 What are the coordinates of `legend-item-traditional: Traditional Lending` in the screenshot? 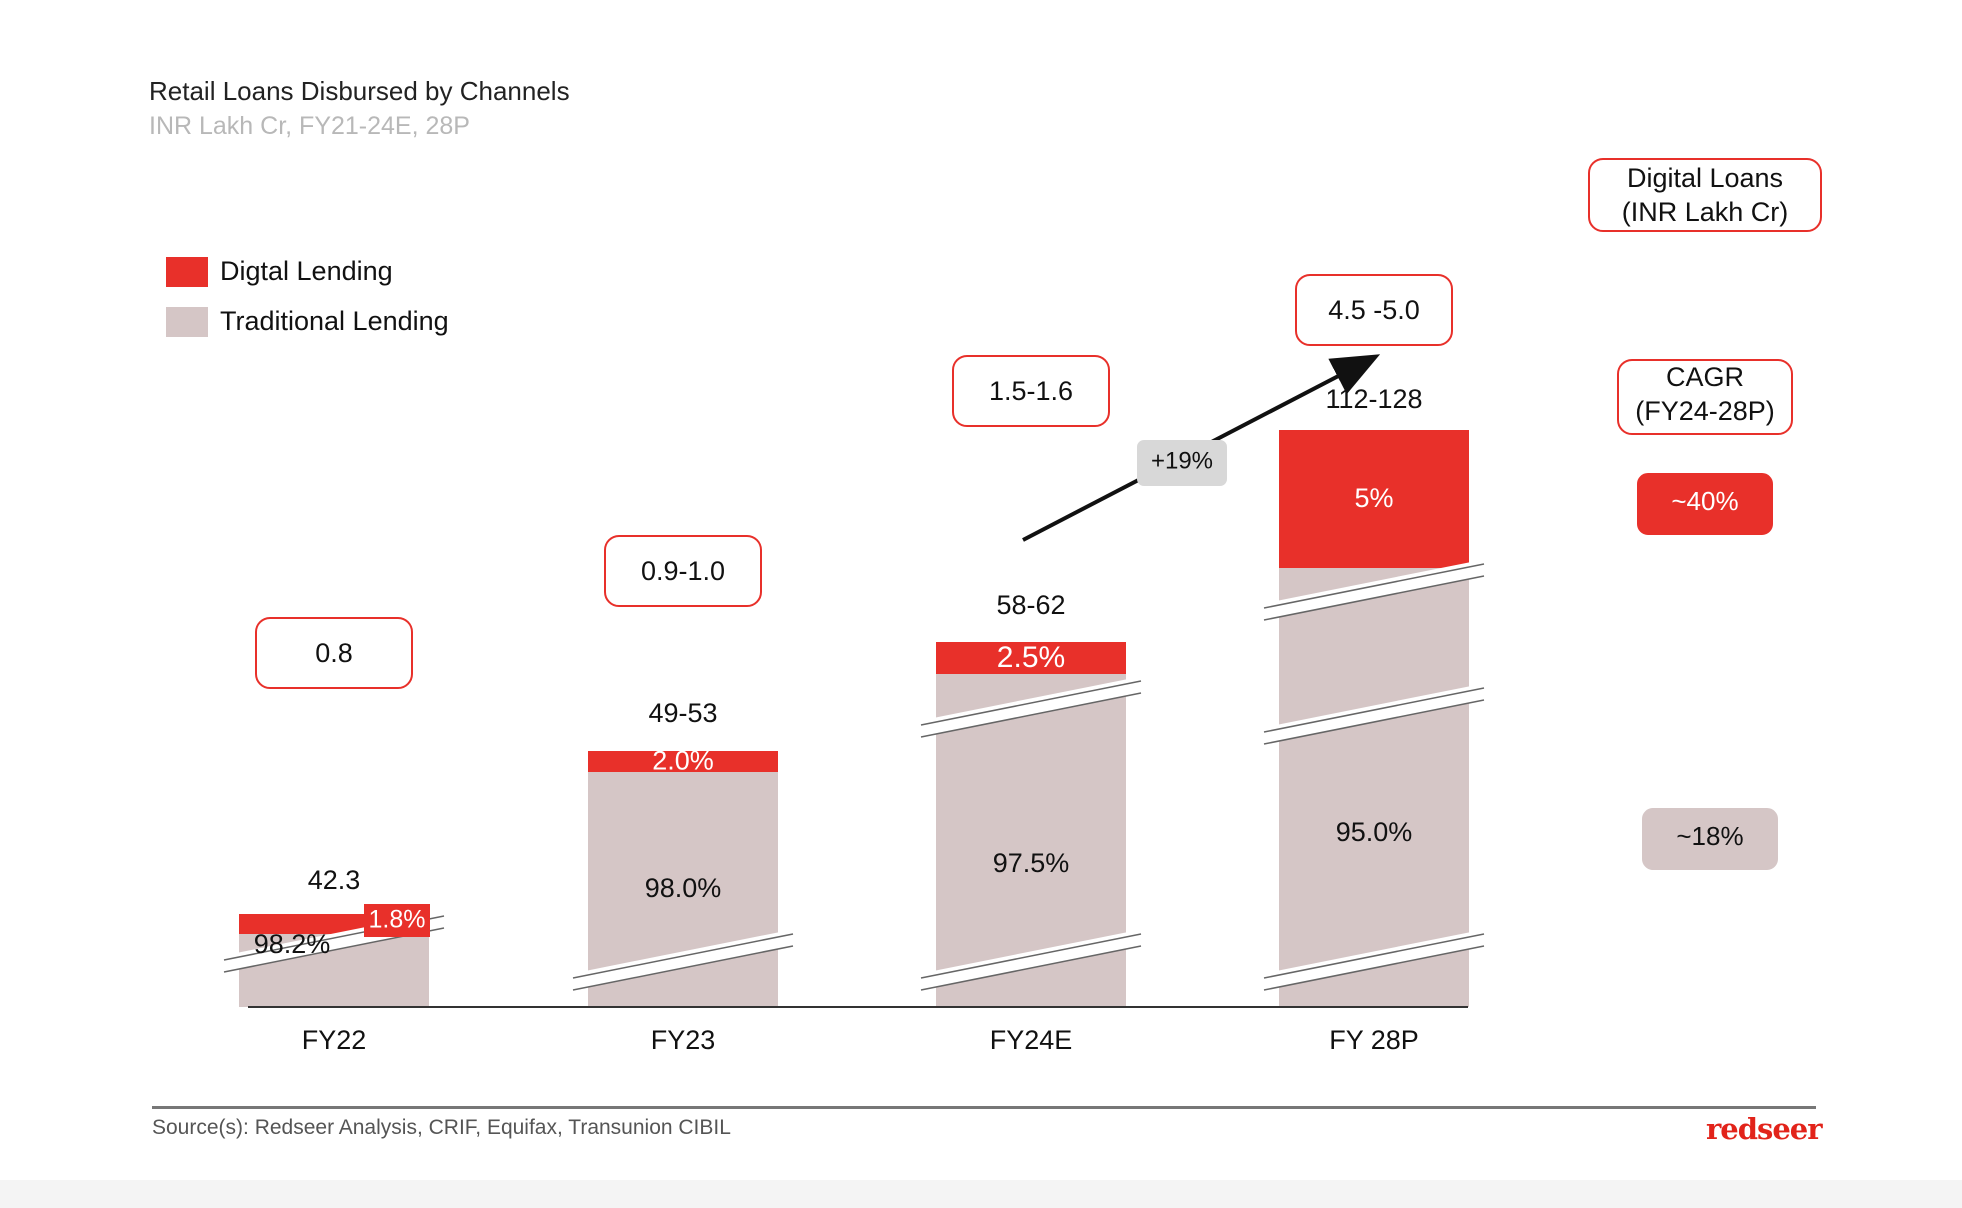 It's located at (307, 321).